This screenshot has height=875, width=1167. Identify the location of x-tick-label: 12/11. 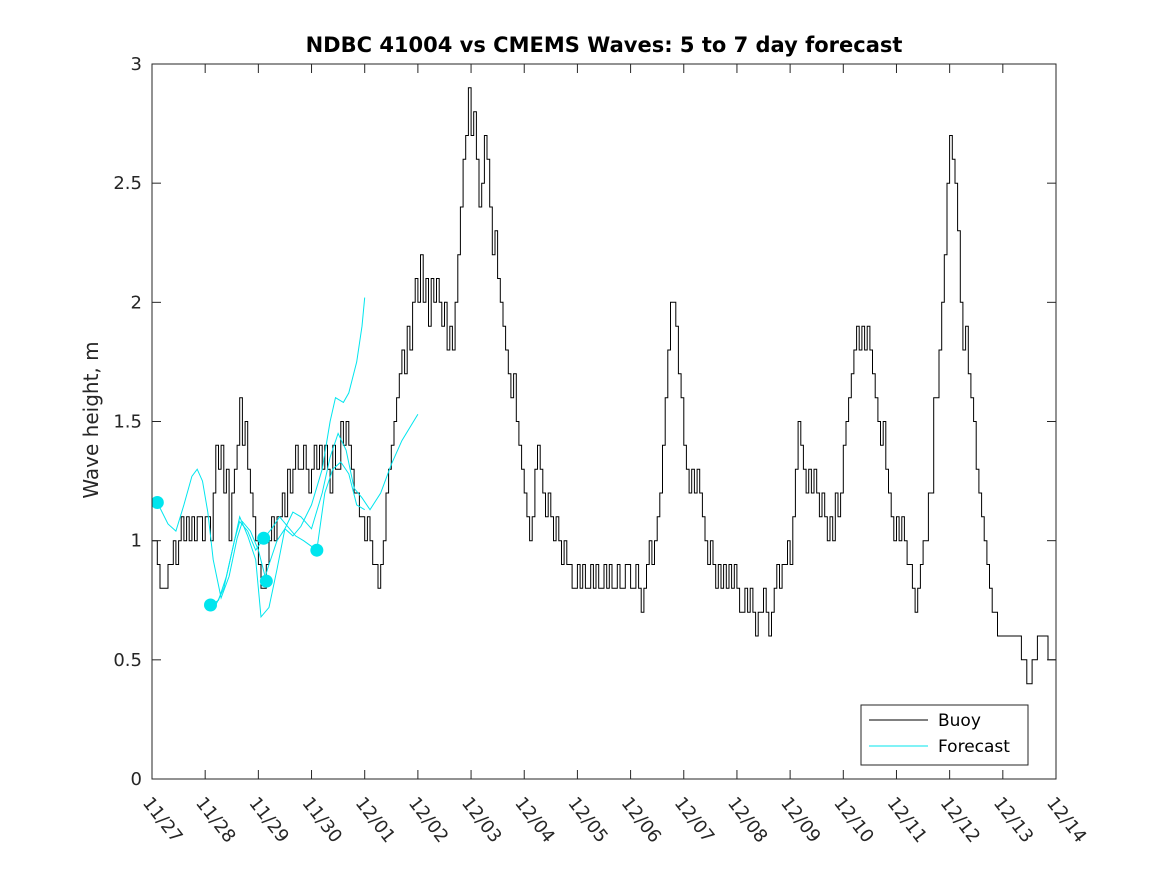
(907, 820).